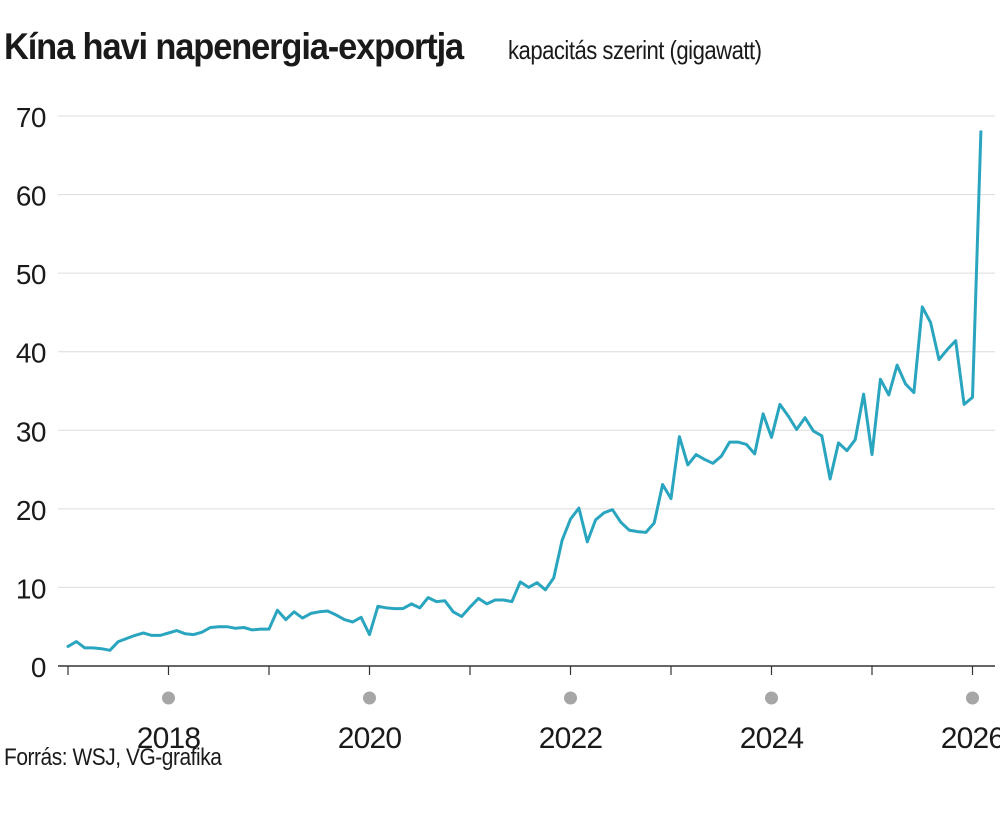 The image size is (1000, 813). Describe the element at coordinates (526, 670) in the screenshot. I see `x-axis` at that location.